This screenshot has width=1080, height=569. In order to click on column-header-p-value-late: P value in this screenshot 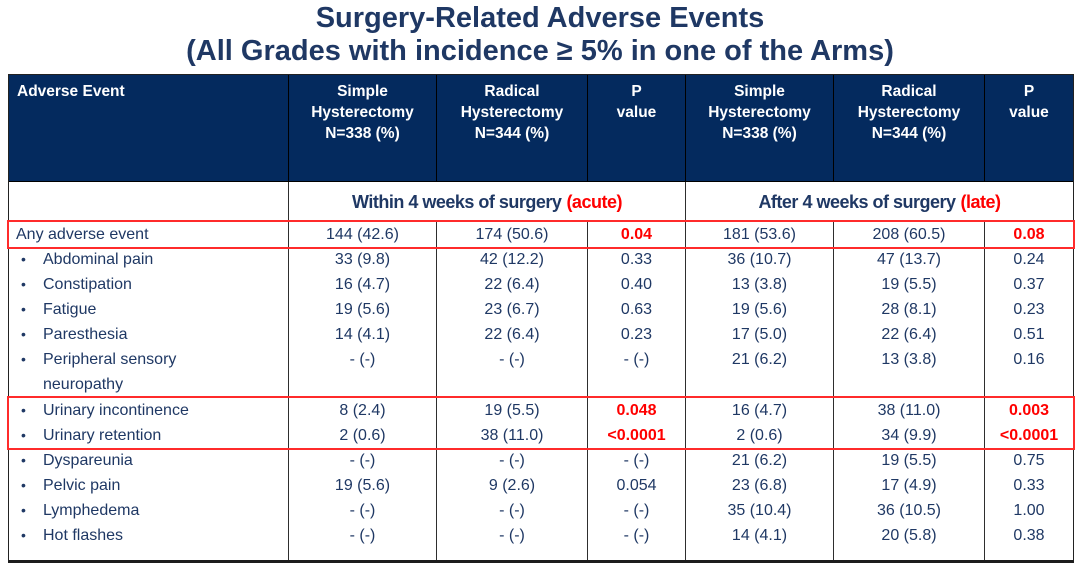, I will do `click(1029, 128)`.